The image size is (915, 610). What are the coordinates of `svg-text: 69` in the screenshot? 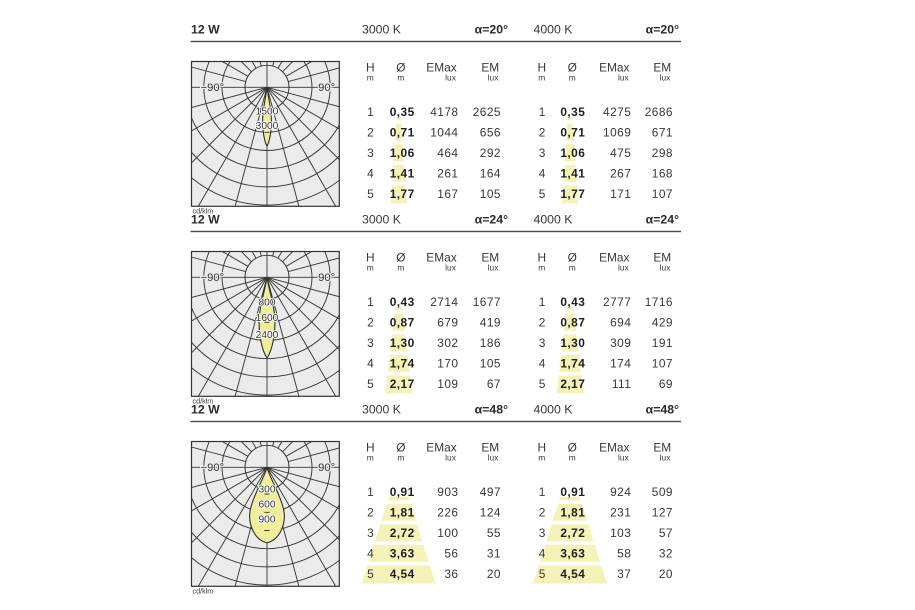 It's located at (666, 384).